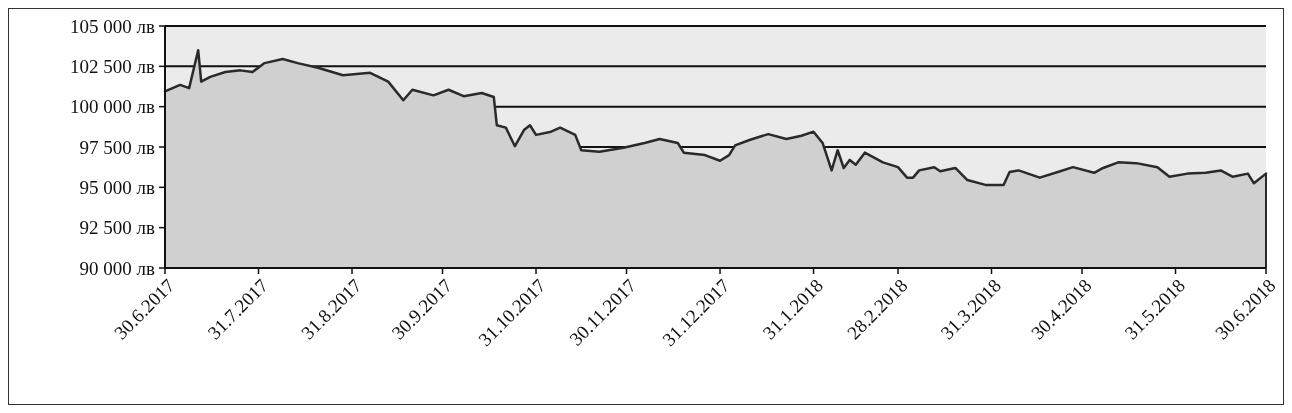  I want to click on y-tick-label: 105 000 лв, so click(113, 26).